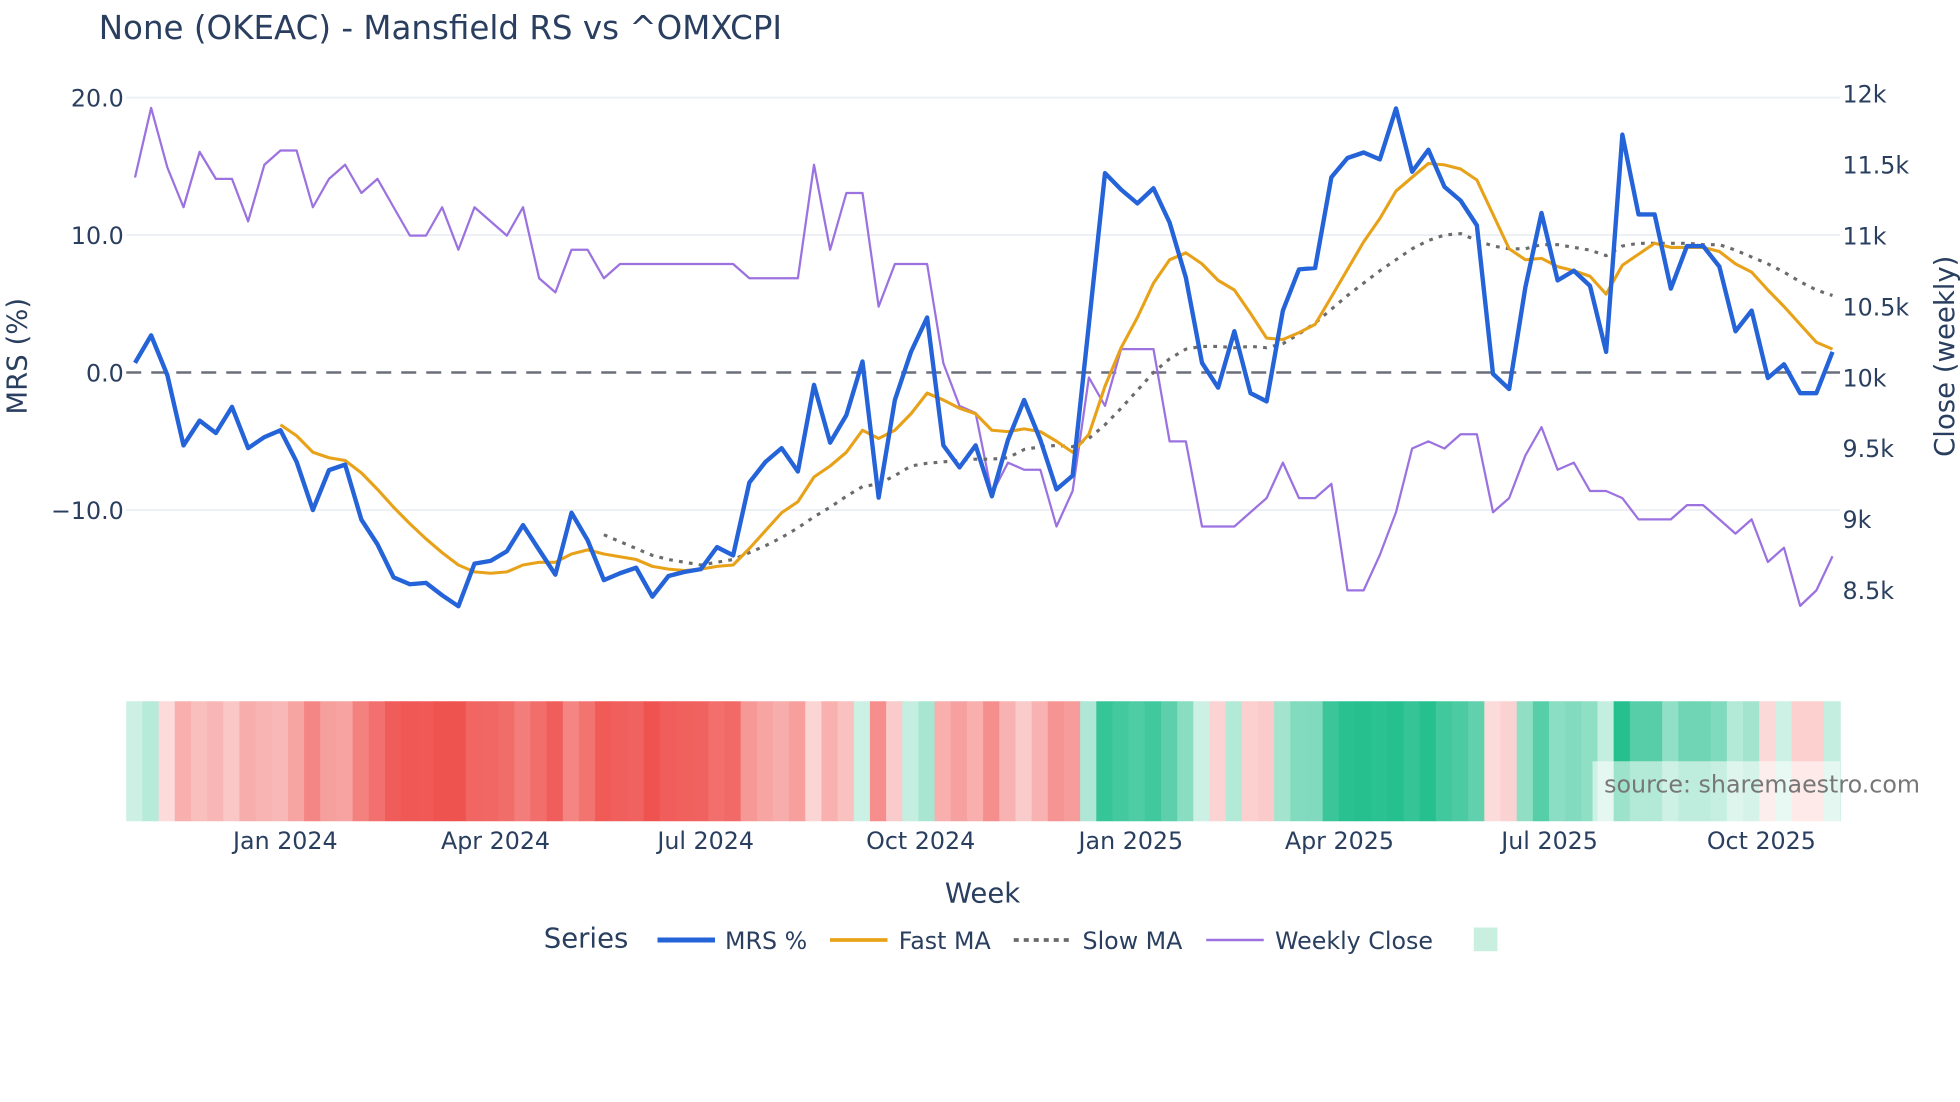 This screenshot has height=1102, width=1960. I want to click on y-axis-ticks: 20.0 10.0 0.0 −10.0, so click(87, 304).